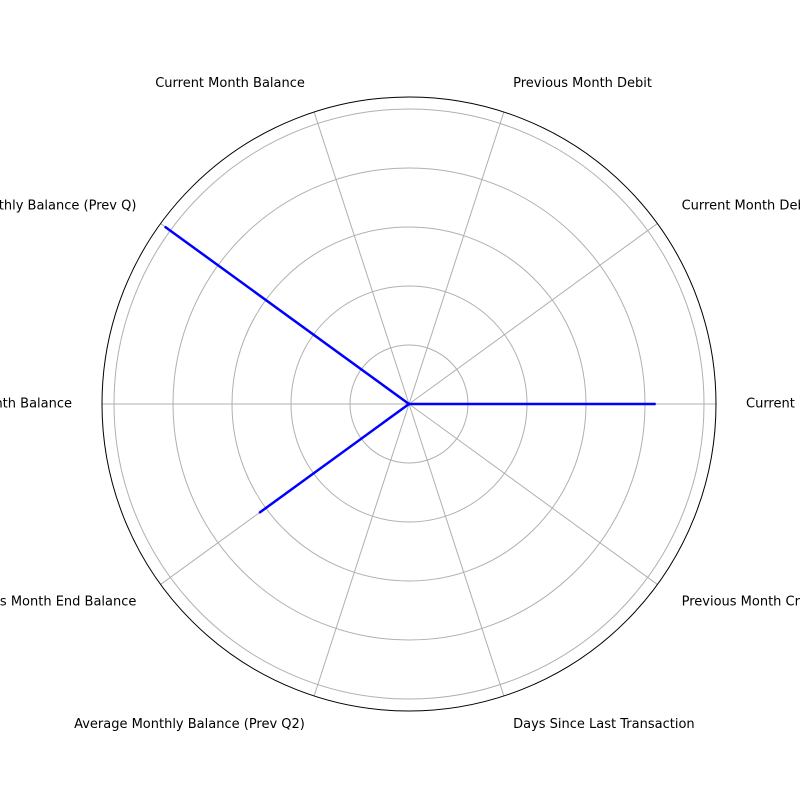  I want to click on category-label-9: Days Since Last Transaction, so click(604, 724).